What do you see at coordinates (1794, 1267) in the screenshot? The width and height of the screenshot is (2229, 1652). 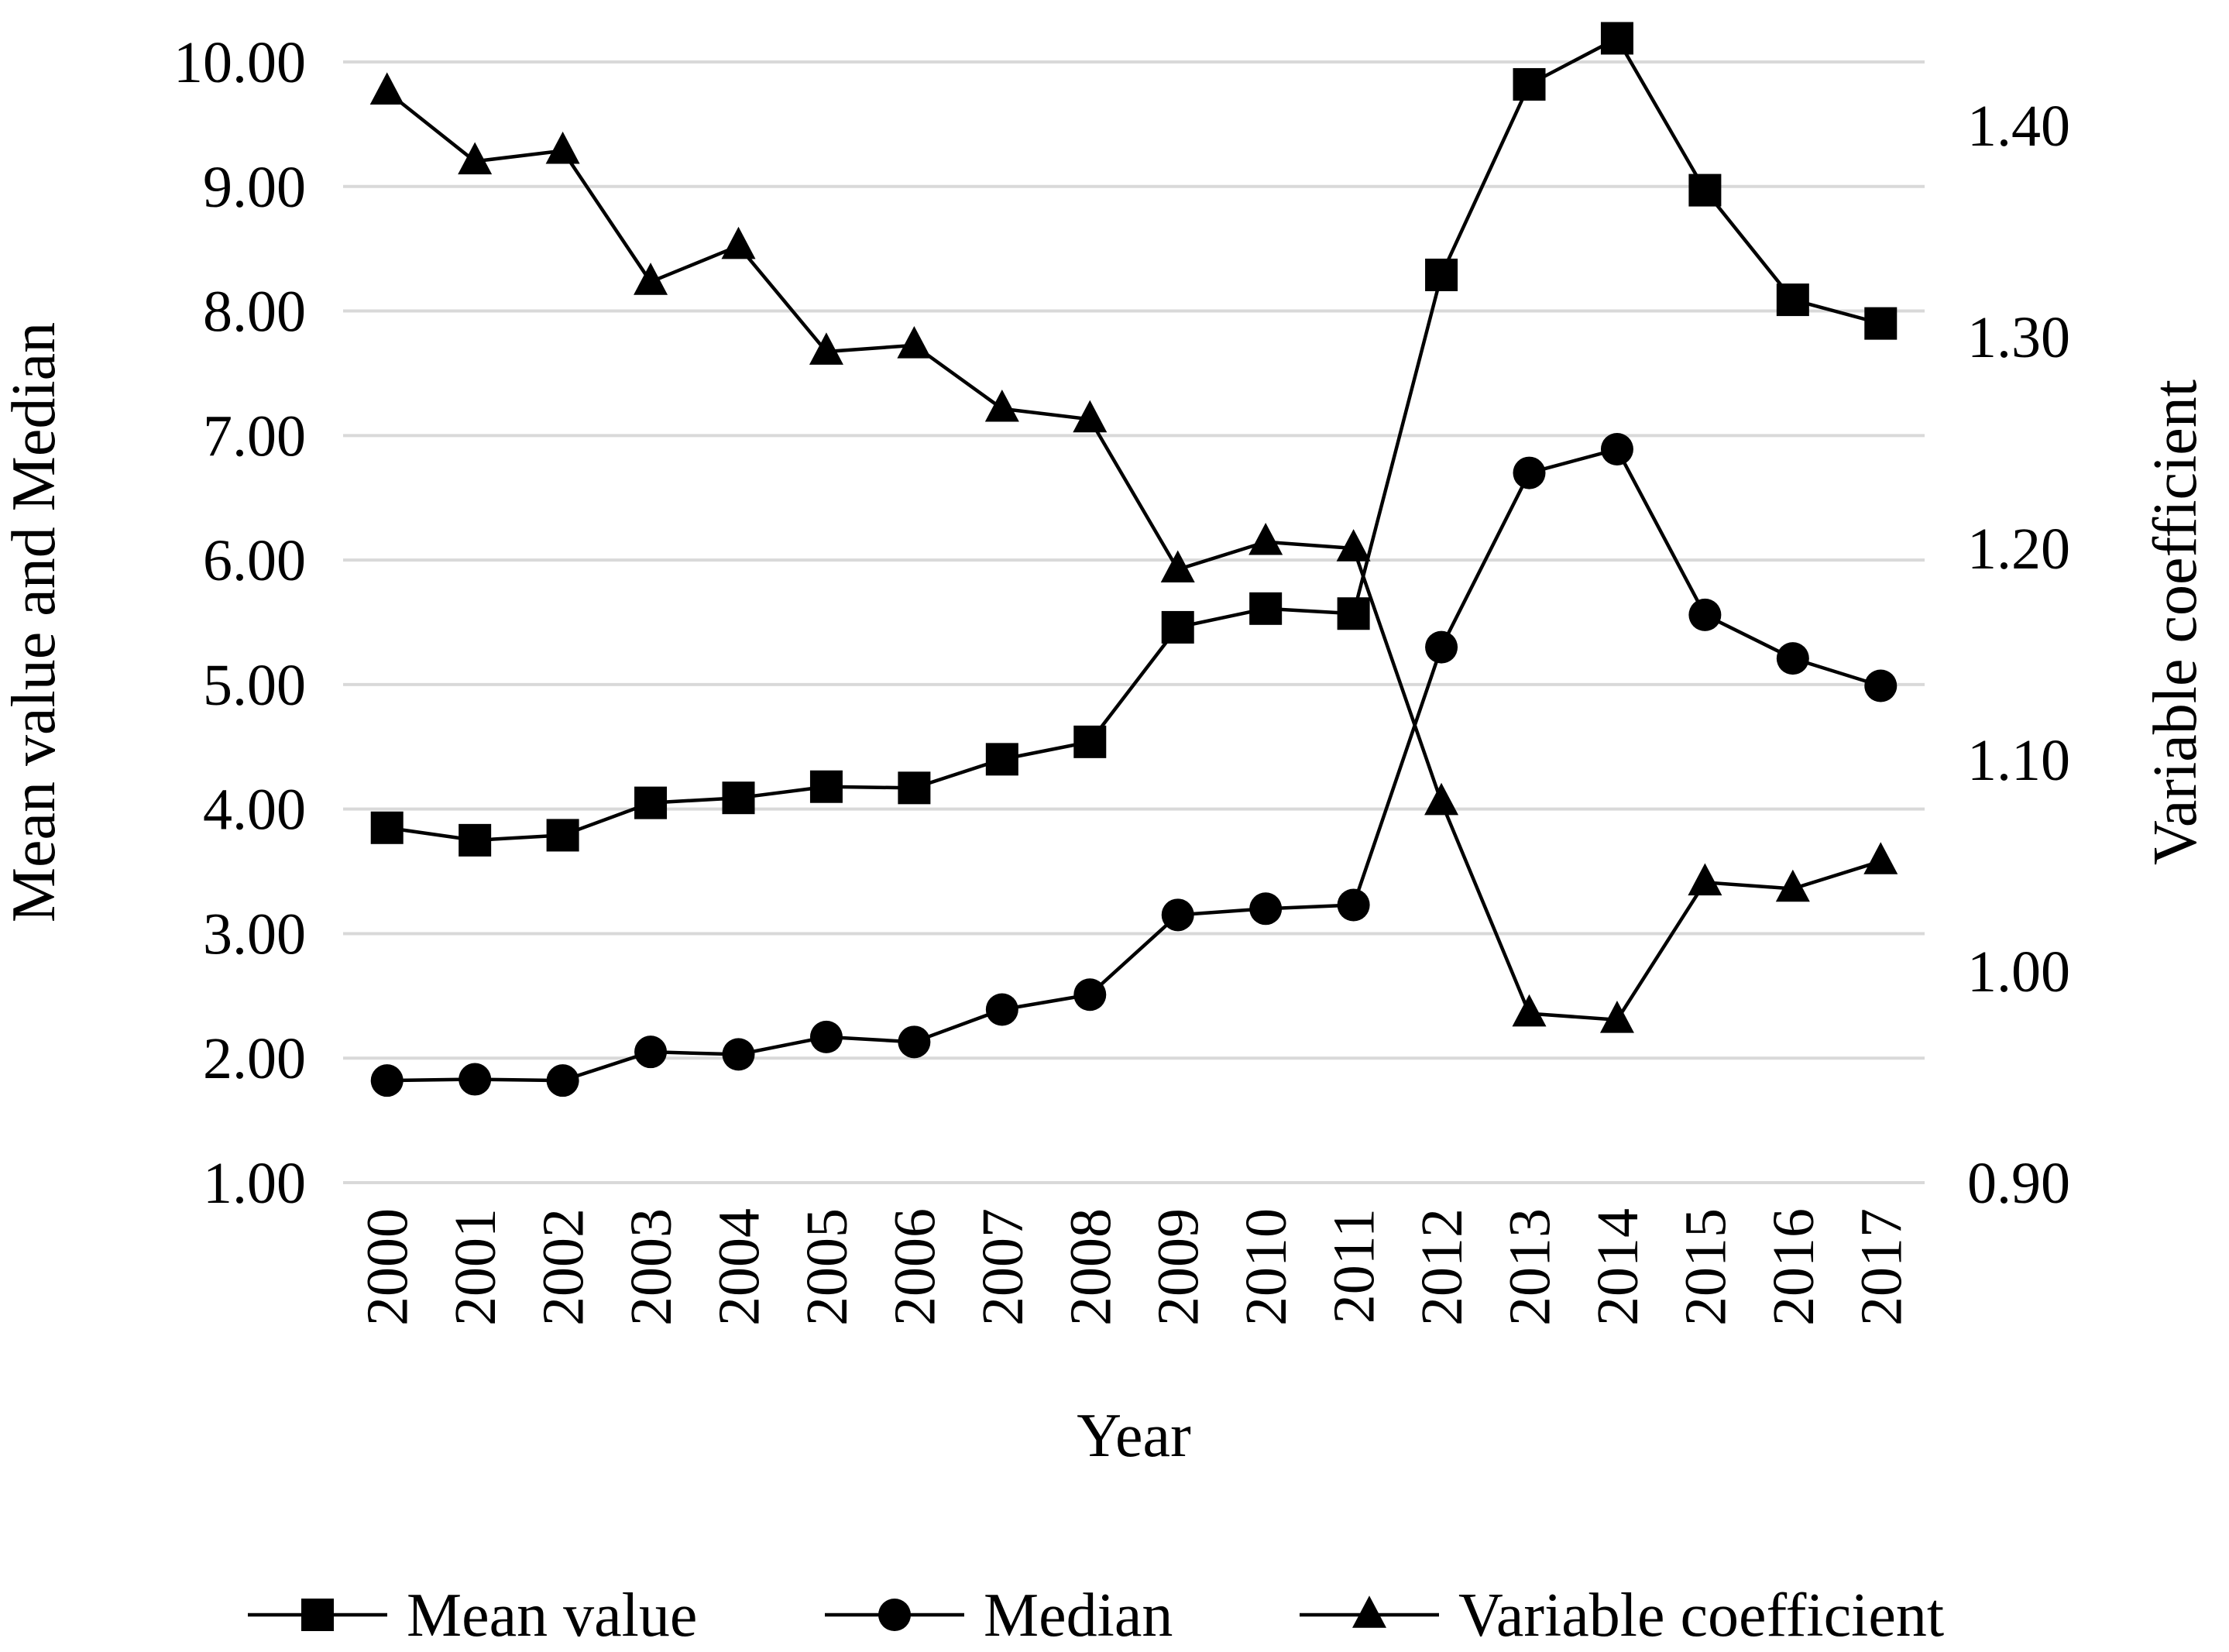 I see `x-tick-label: 2016` at bounding box center [1794, 1267].